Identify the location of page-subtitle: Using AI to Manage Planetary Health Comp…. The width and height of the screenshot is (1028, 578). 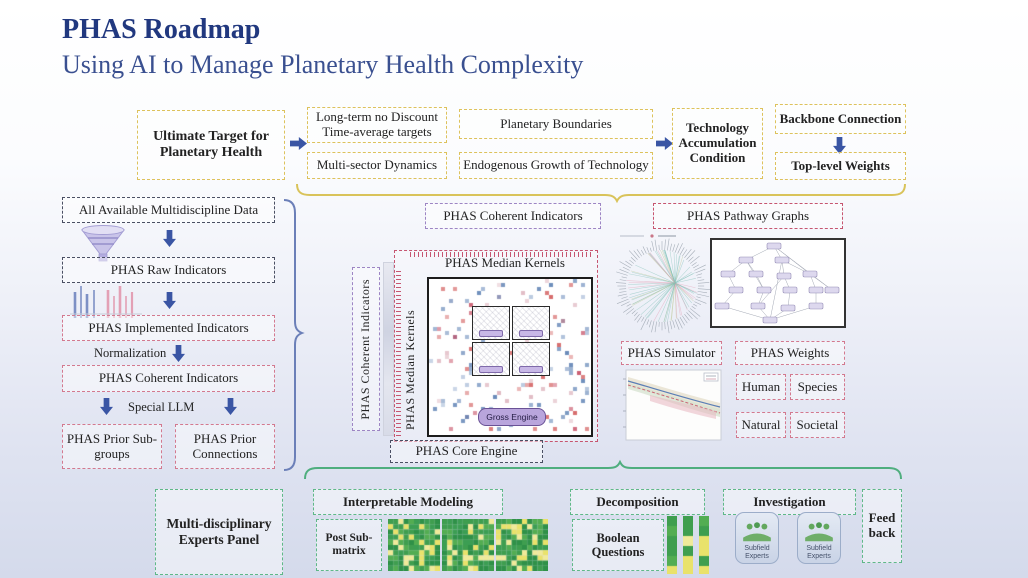
(323, 64).